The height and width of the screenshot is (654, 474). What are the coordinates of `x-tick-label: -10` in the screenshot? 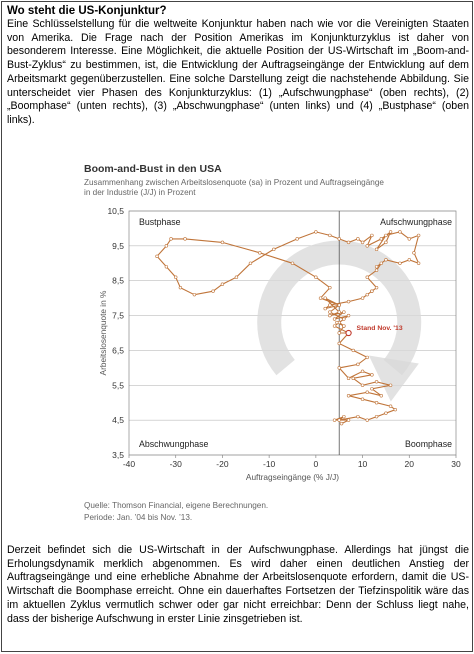 It's located at (269, 464).